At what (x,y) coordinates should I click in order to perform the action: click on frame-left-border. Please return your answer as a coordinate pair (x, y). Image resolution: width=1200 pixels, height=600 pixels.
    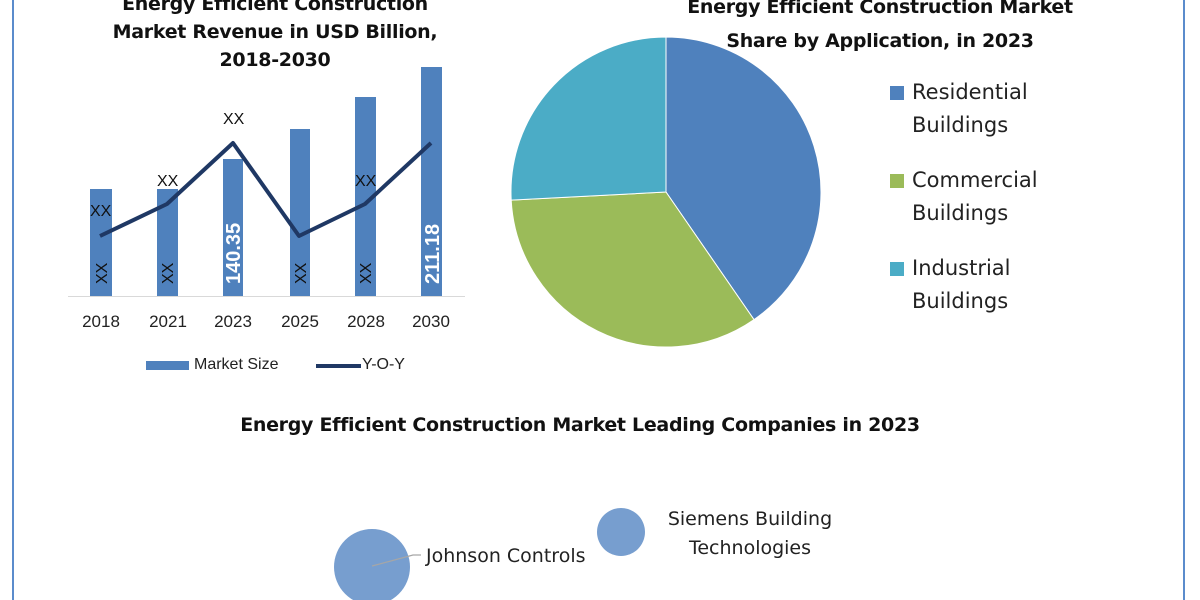
    Looking at the image, I should click on (13, 300).